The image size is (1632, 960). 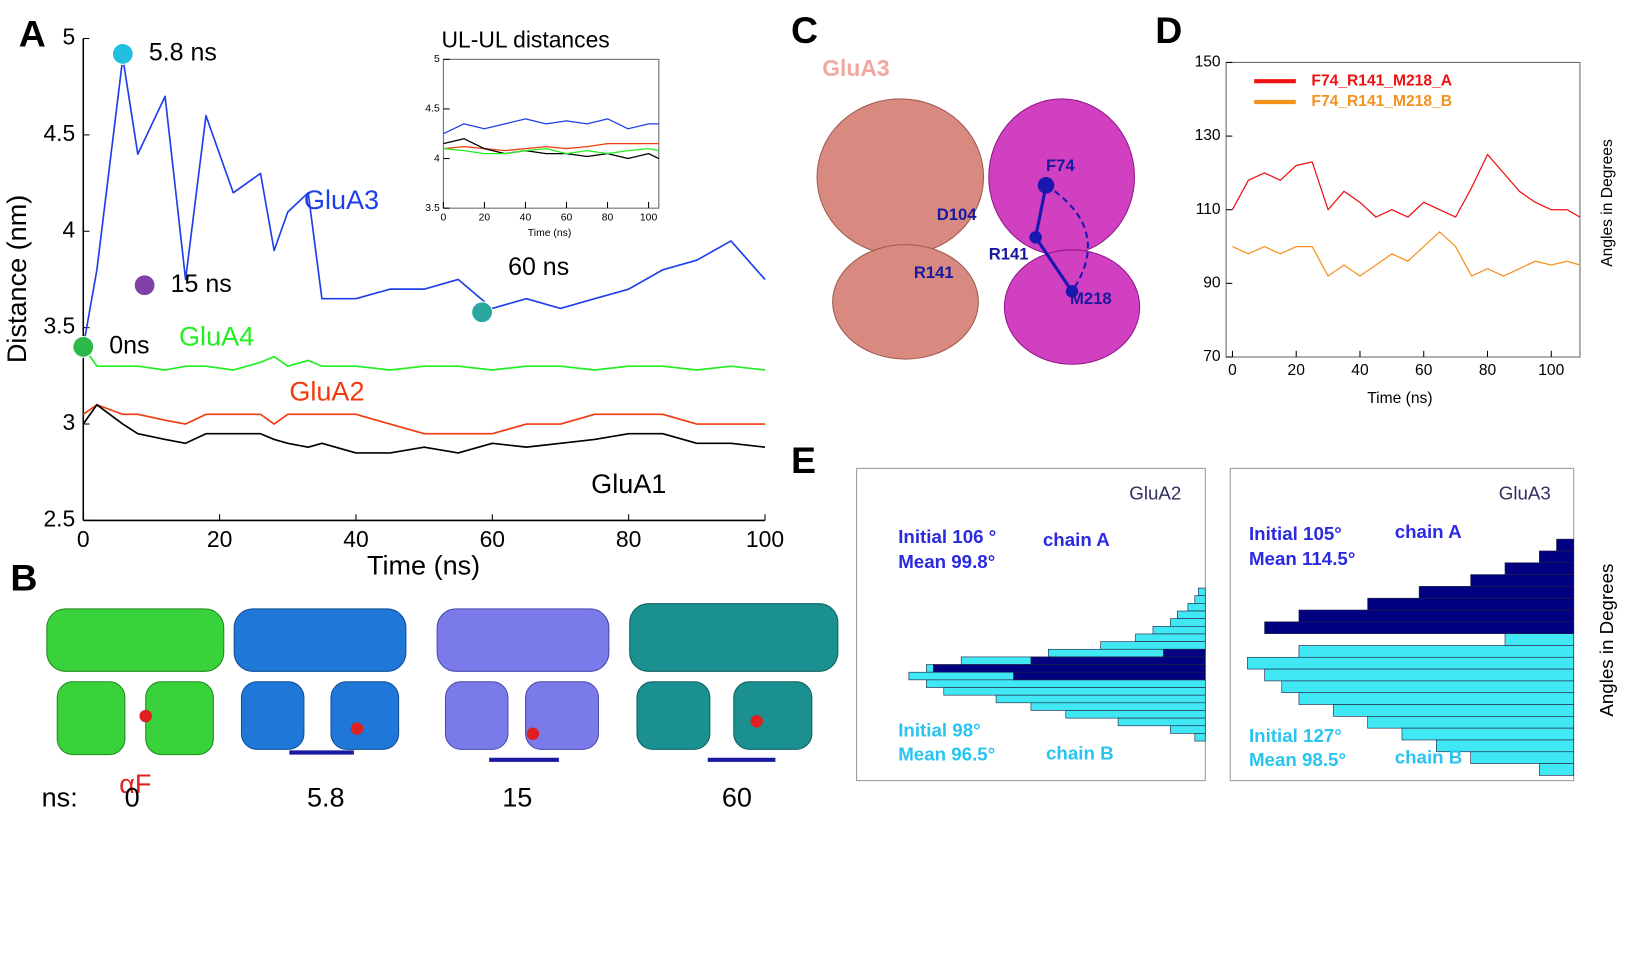 I want to click on series-label: GluA3, so click(x=341, y=200).